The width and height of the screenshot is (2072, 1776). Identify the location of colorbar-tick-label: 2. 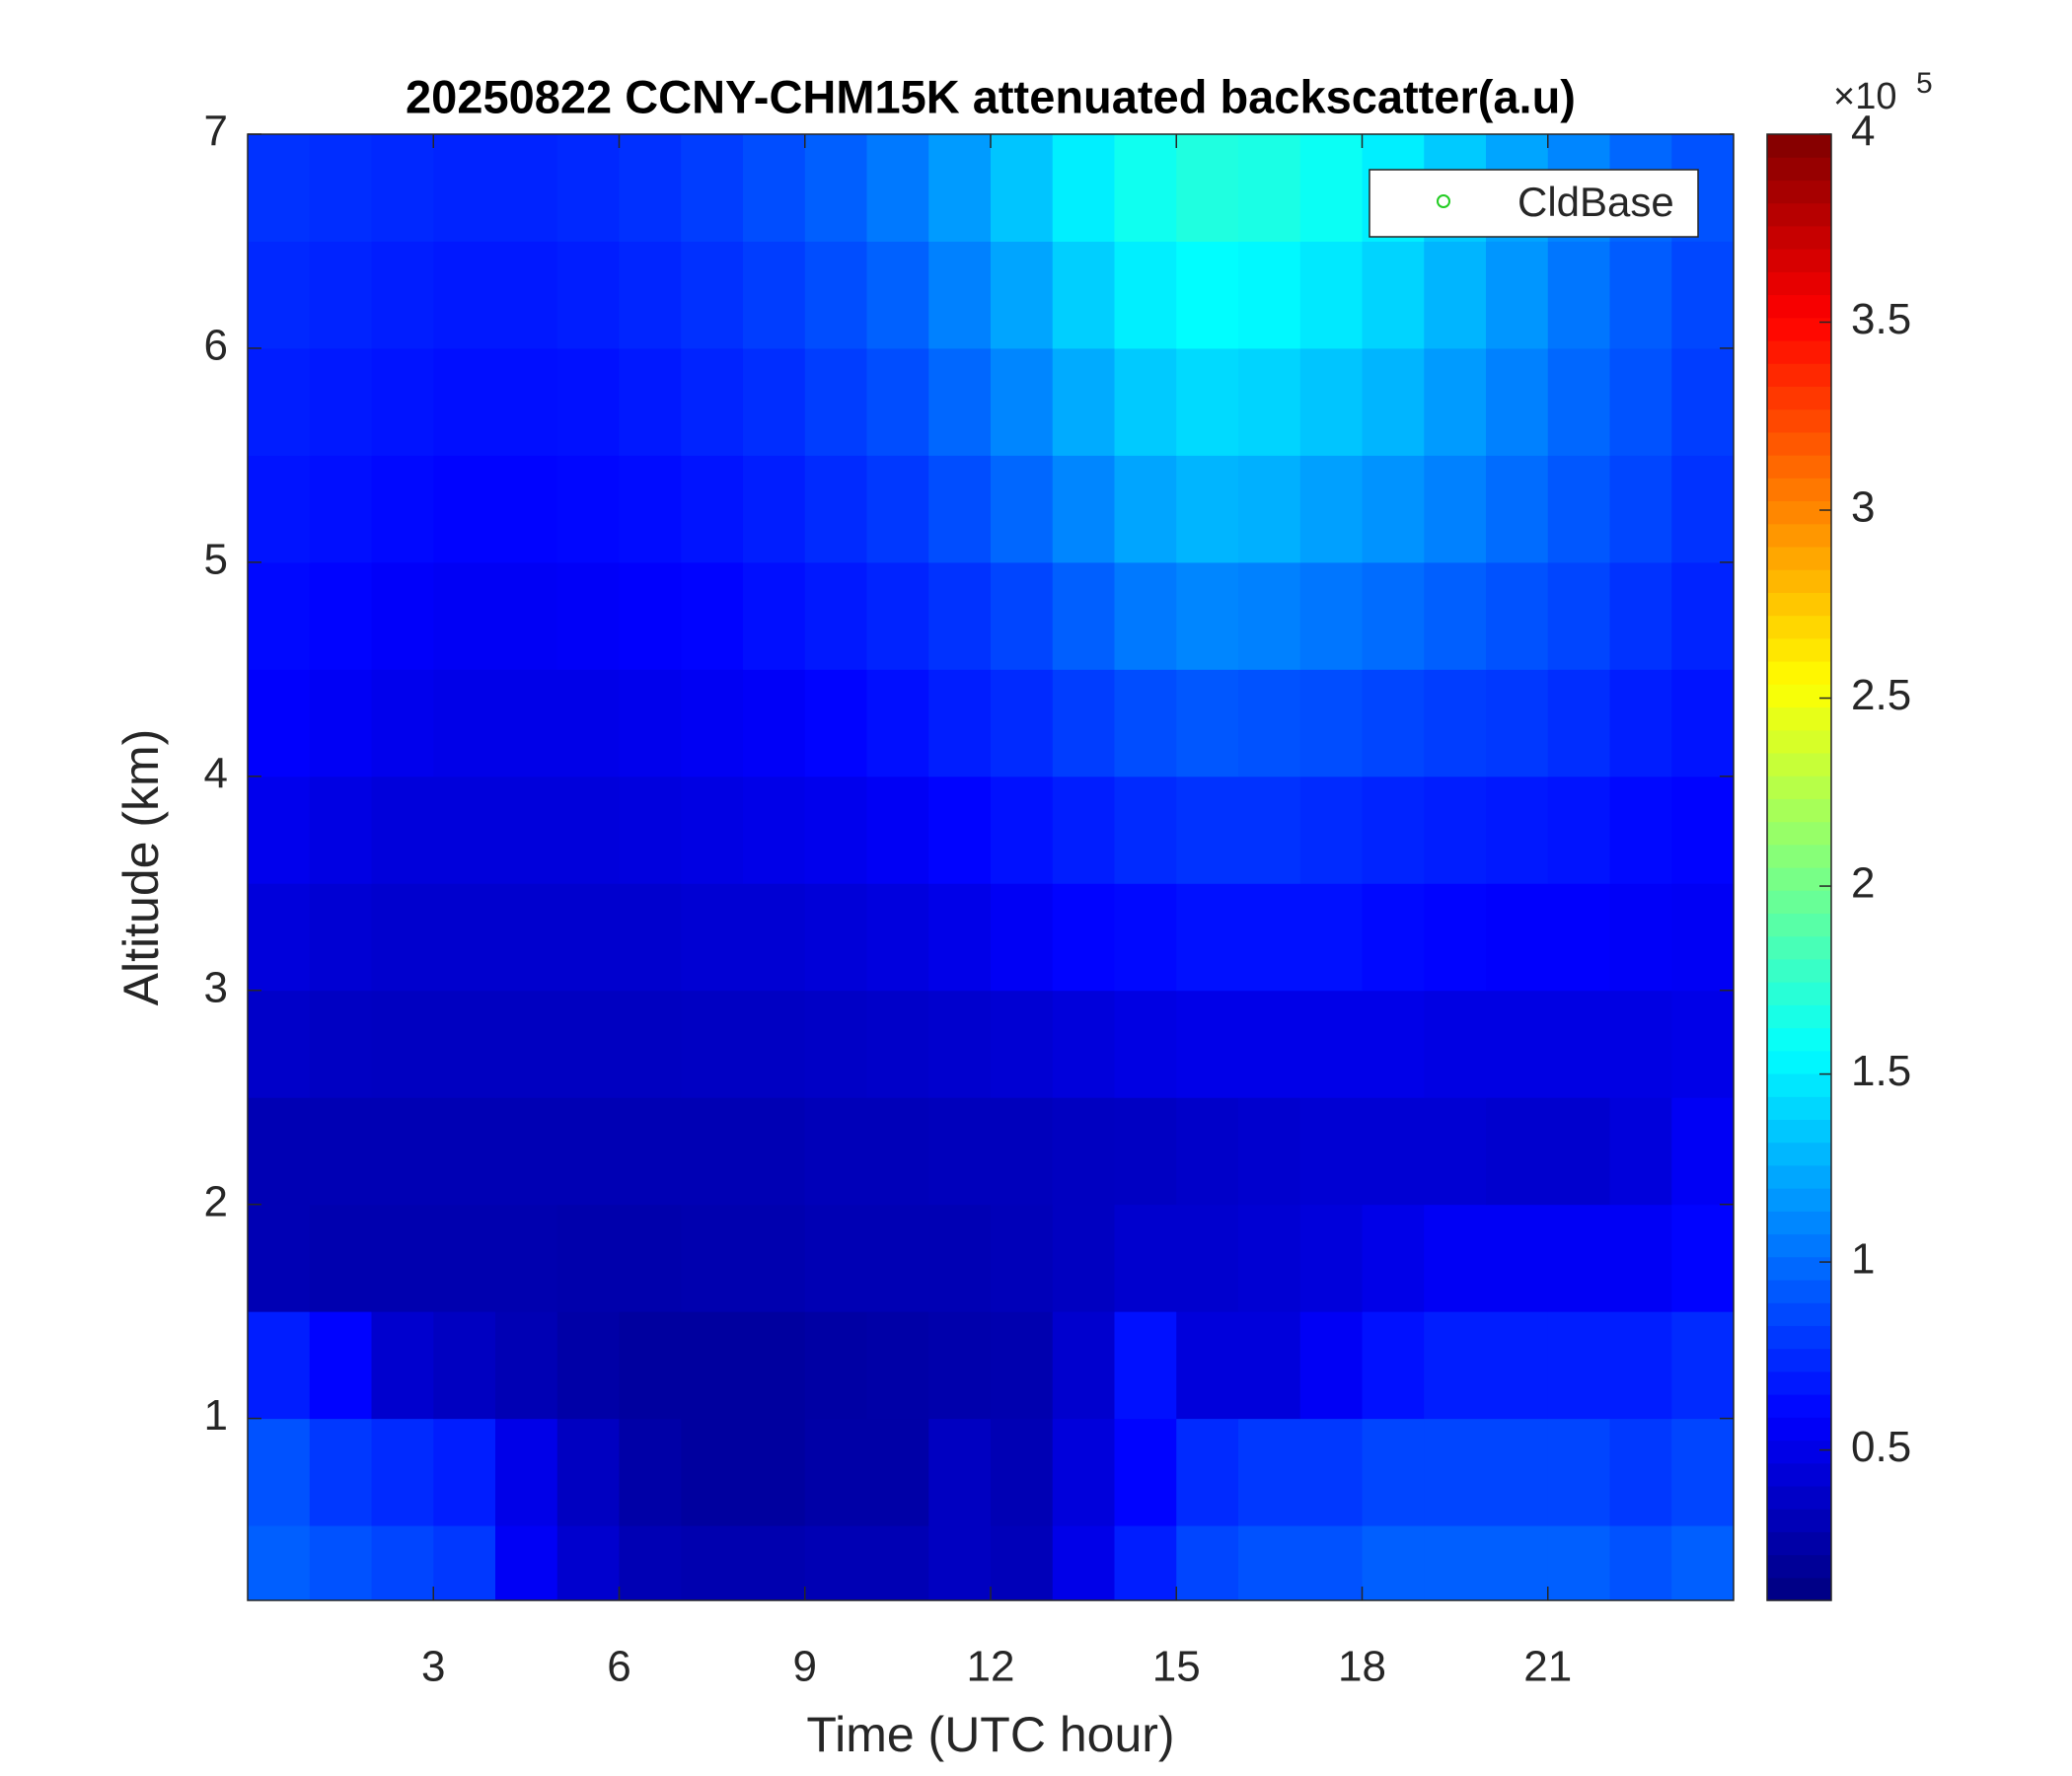
(1863, 884).